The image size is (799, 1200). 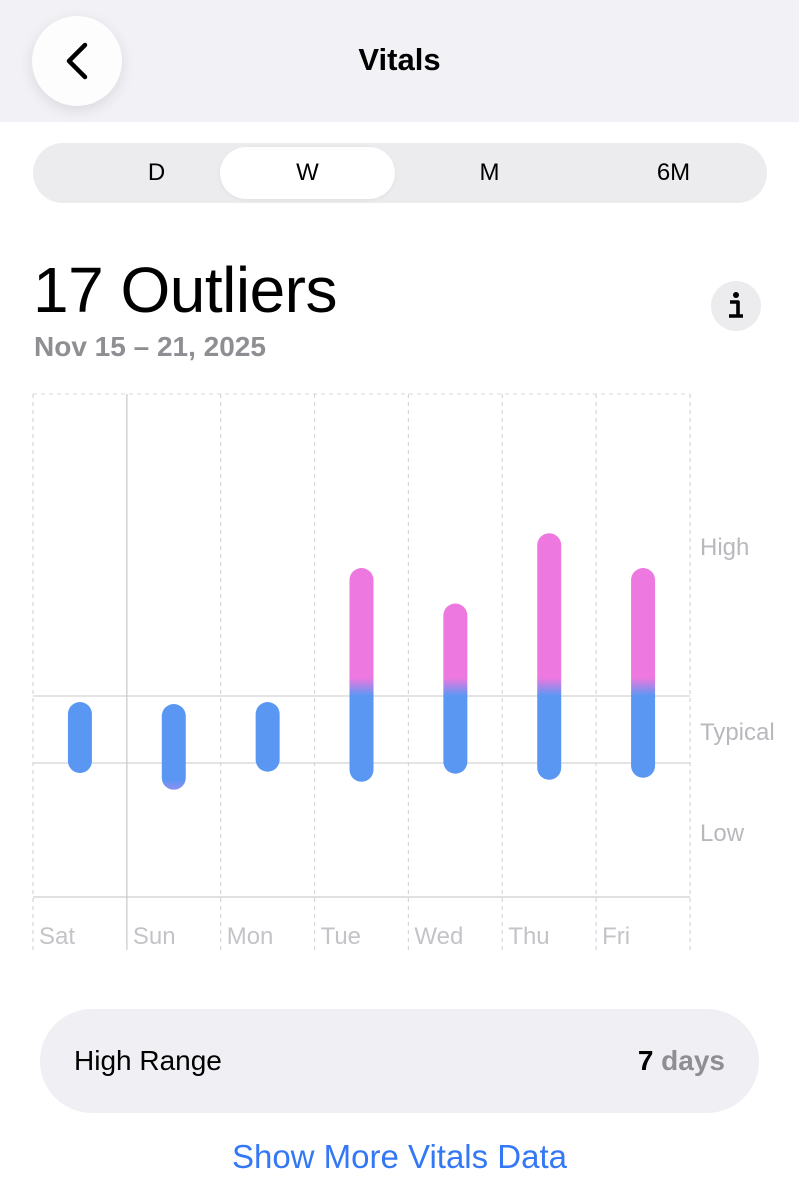 I want to click on info-button, so click(x=736, y=306).